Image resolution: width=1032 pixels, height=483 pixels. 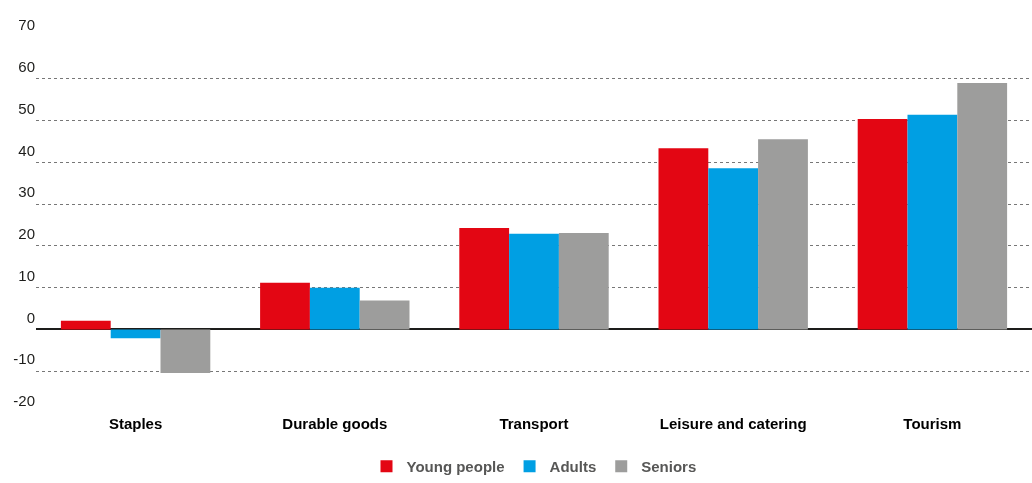 What do you see at coordinates (26, 108) in the screenshot?
I see `y-tick-label: 50` at bounding box center [26, 108].